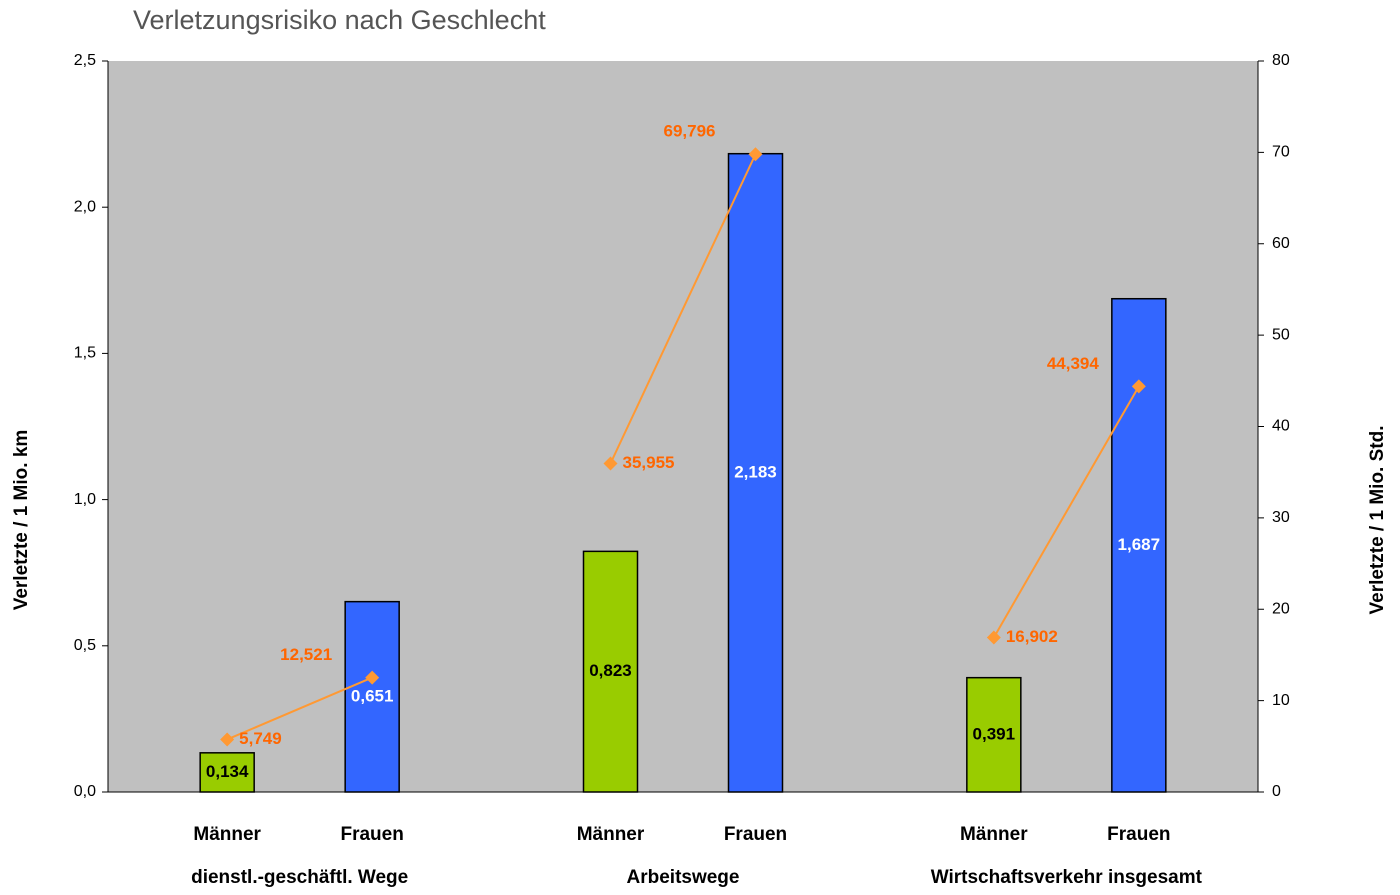  What do you see at coordinates (85, 206) in the screenshot?
I see `y-tick-label: 2,0` at bounding box center [85, 206].